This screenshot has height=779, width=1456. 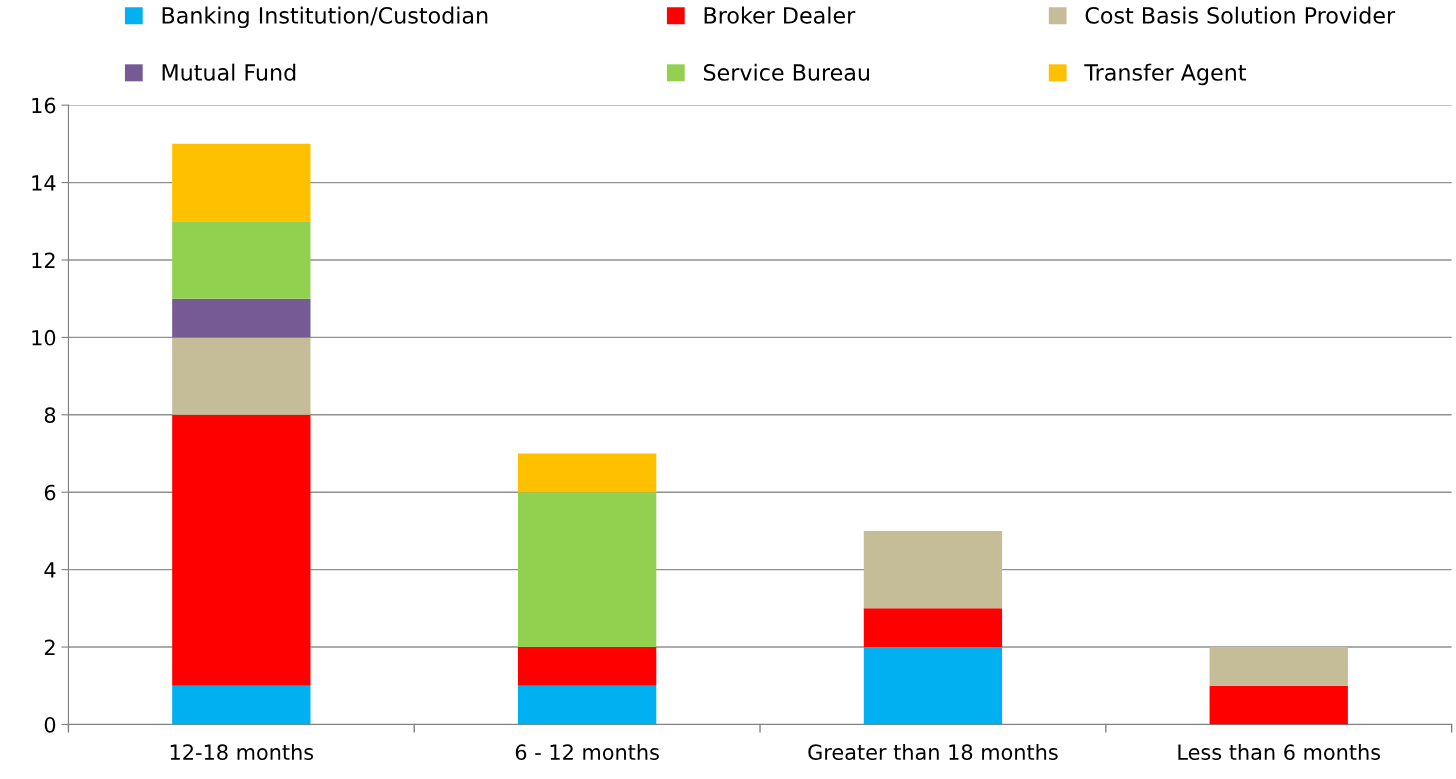 What do you see at coordinates (44, 337) in the screenshot?
I see `y-tick-label: 10` at bounding box center [44, 337].